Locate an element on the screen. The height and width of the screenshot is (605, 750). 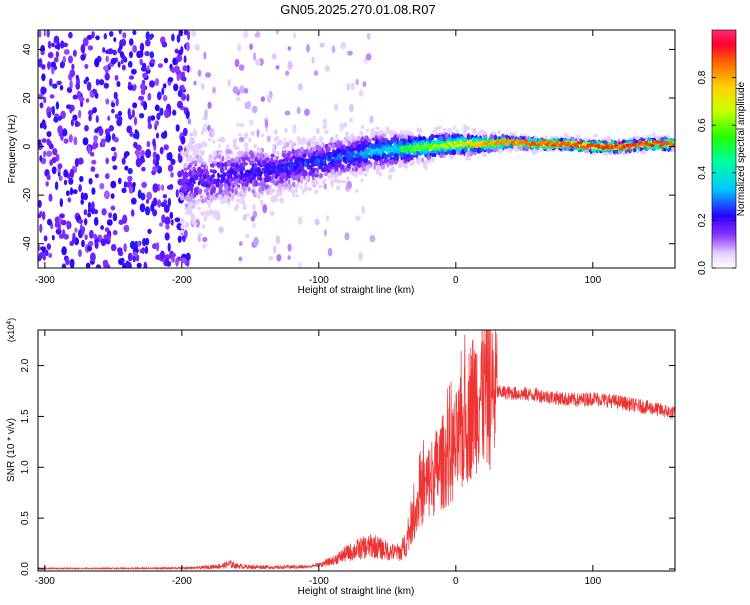
colorbar-tick-label: 0.4 is located at coordinates (702, 172).